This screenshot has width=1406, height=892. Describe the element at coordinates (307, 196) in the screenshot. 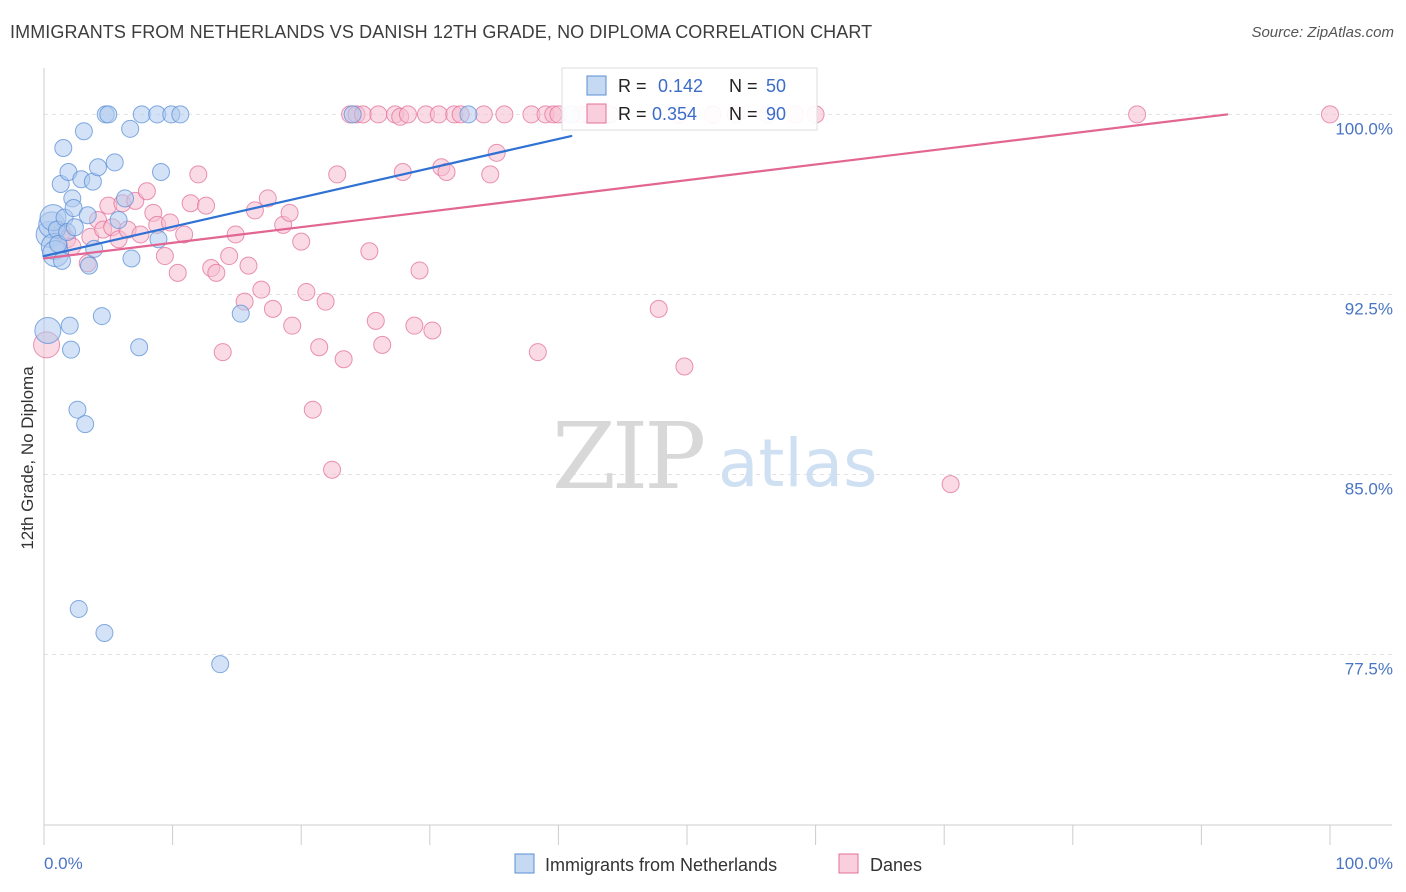

I see `netherlands-trend-line` at that location.